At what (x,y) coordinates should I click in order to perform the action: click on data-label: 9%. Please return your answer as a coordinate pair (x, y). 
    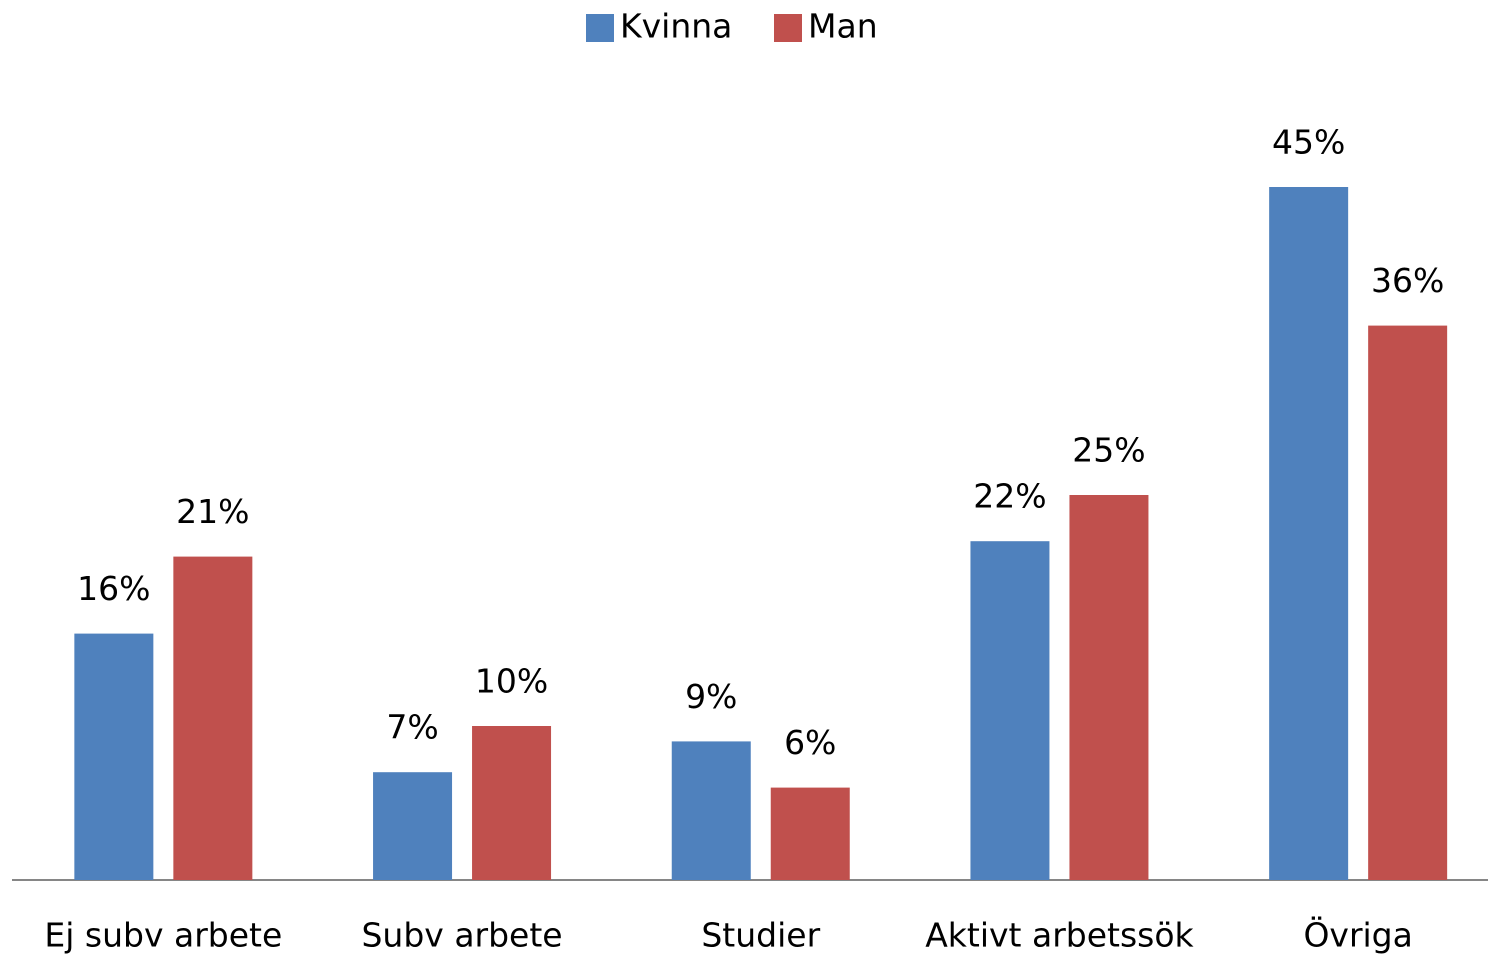
    Looking at the image, I should click on (711, 696).